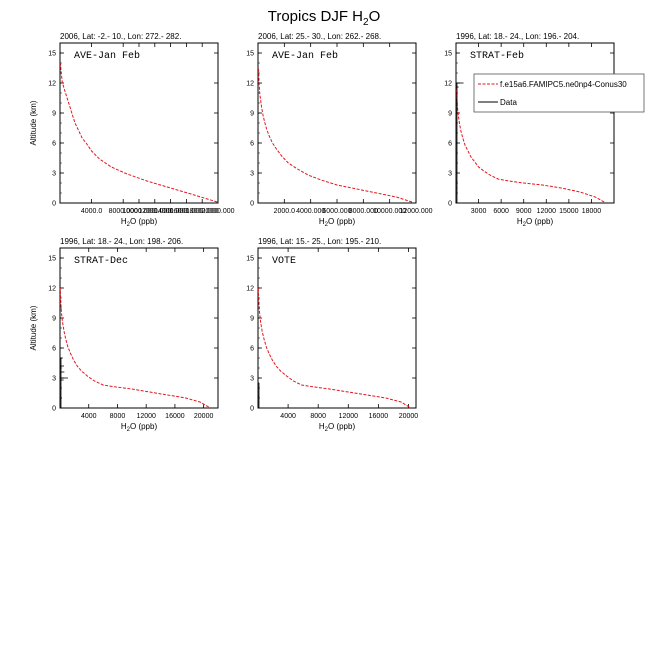 The width and height of the screenshot is (648, 648). Describe the element at coordinates (517, 36) in the screenshot. I see `panel-title: 1996, Lat: 18.- 24., Lon: 196.- 204.` at that location.